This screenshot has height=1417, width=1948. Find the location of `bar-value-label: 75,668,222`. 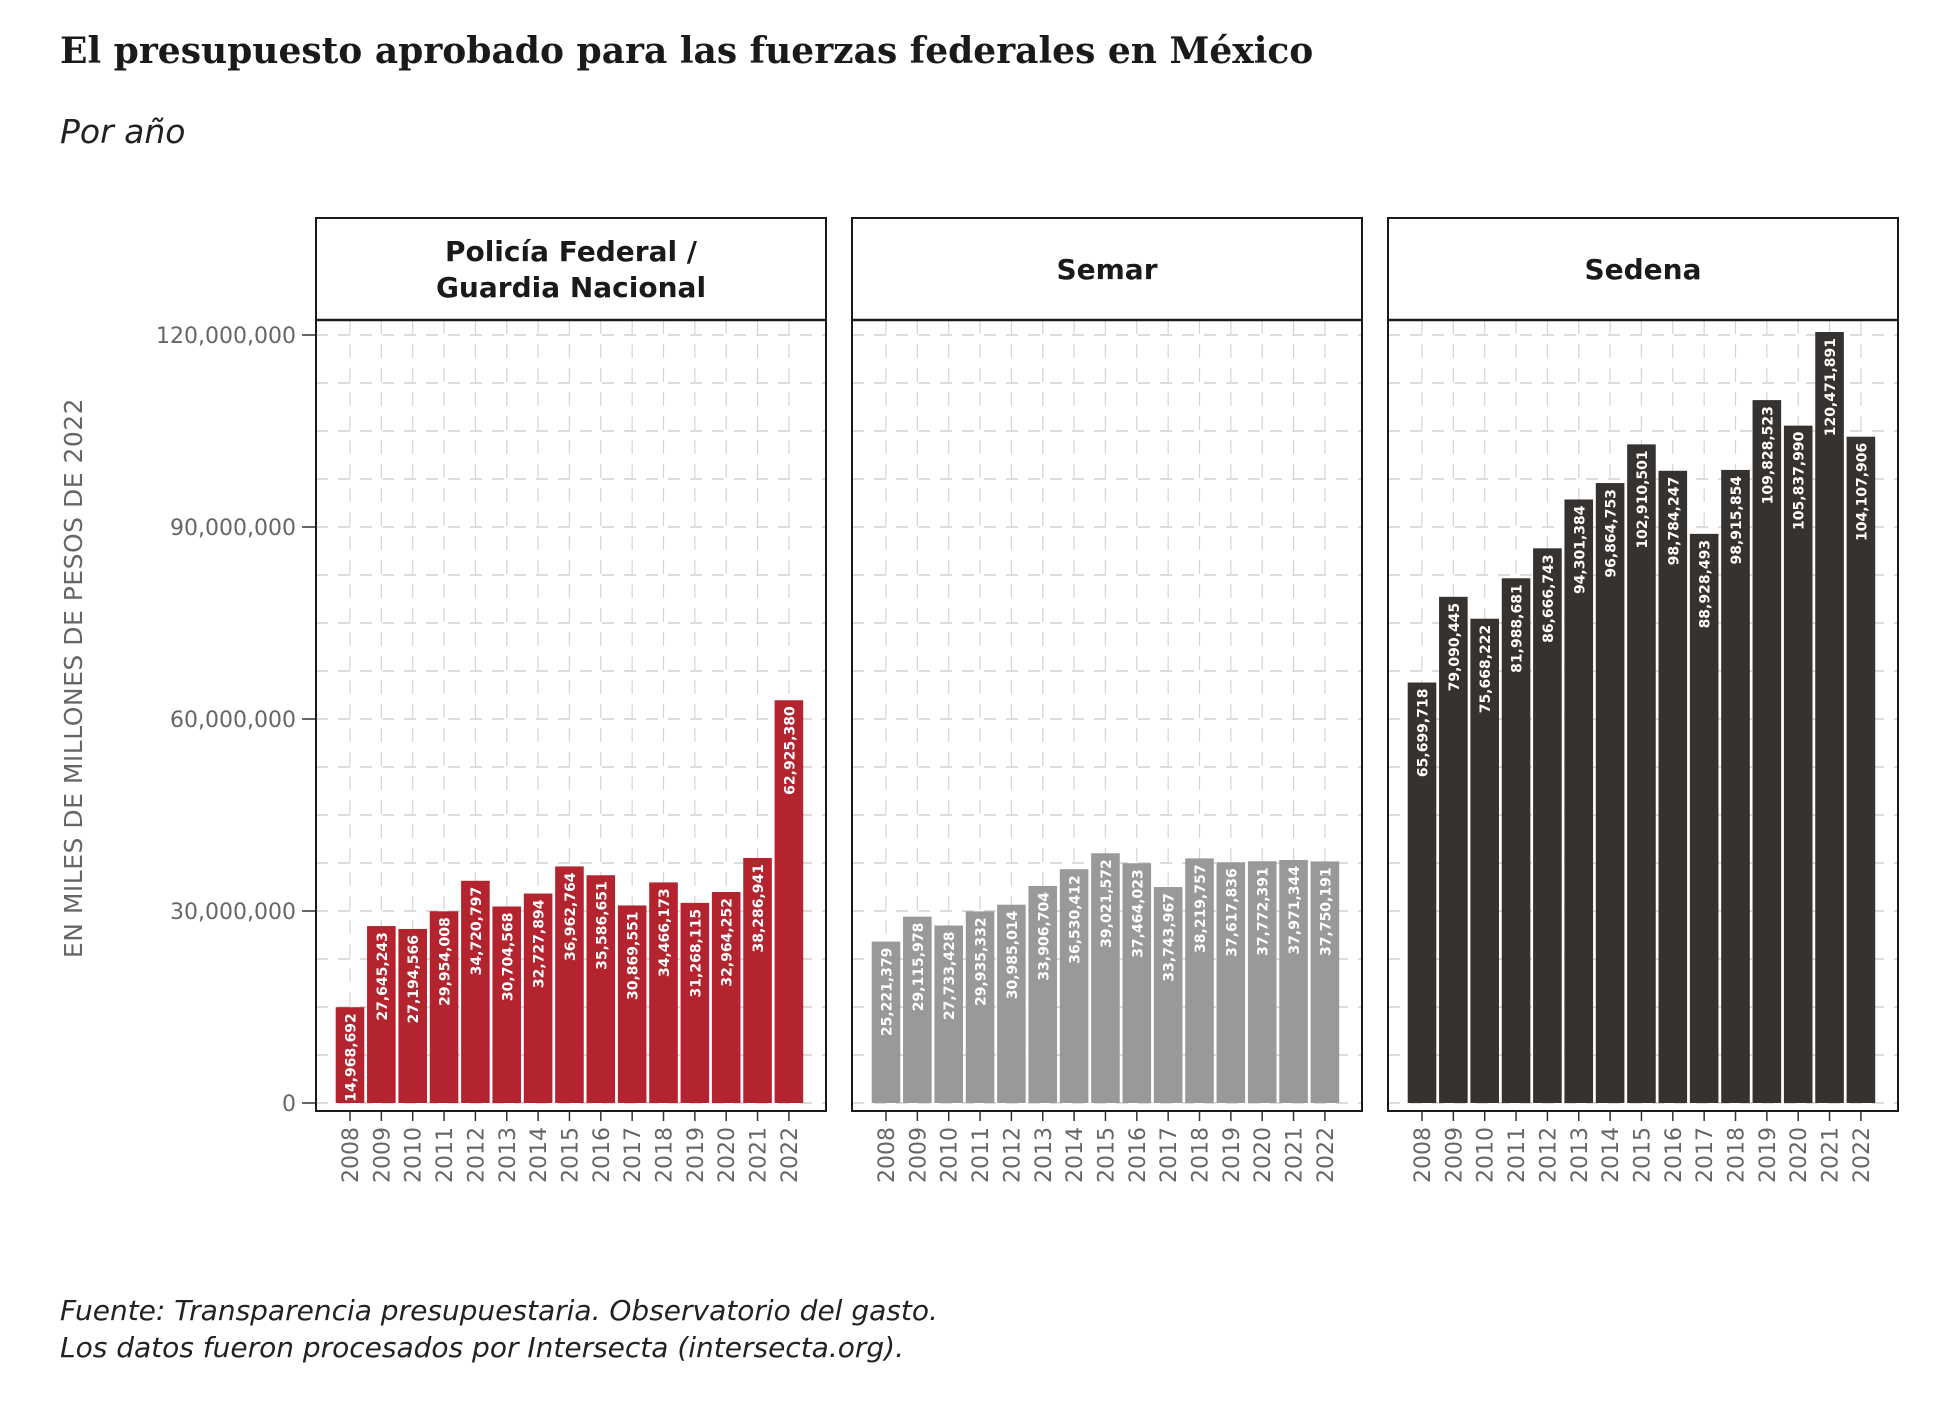

bar-value-label: 75,668,222 is located at coordinates (1486, 669).